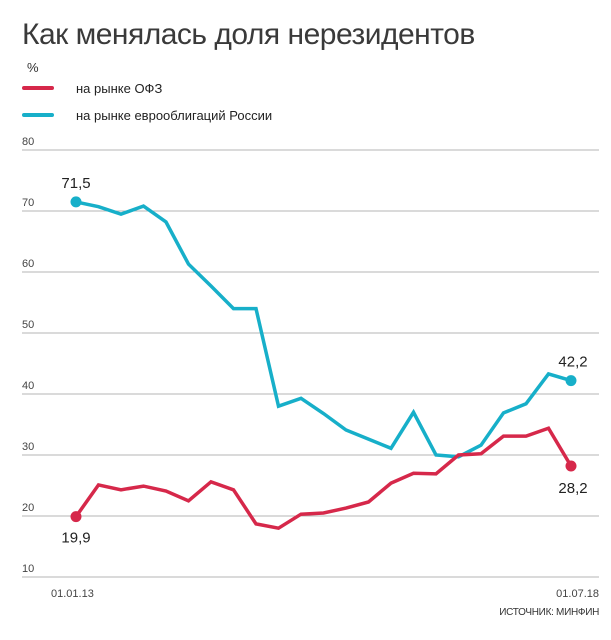  What do you see at coordinates (75, 183) in the screenshot?
I see `start-value-label-euro: 71,5` at bounding box center [75, 183].